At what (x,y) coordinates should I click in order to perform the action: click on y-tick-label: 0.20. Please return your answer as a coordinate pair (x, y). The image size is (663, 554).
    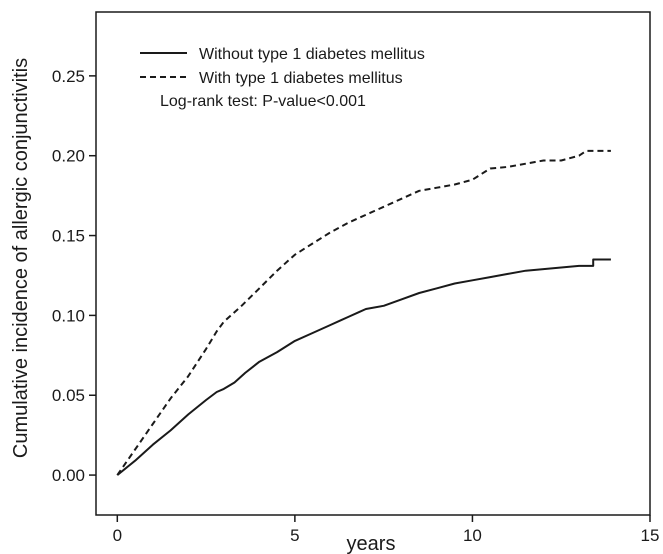
    Looking at the image, I should click on (68, 156).